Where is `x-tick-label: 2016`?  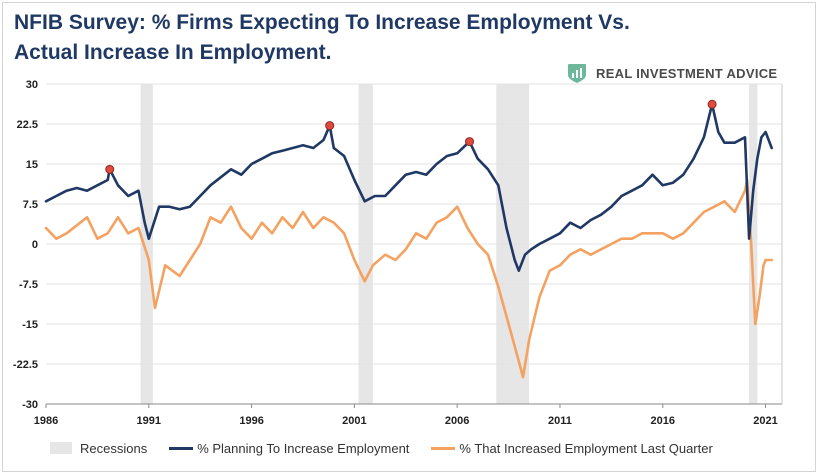
x-tick-label: 2016 is located at coordinates (663, 421).